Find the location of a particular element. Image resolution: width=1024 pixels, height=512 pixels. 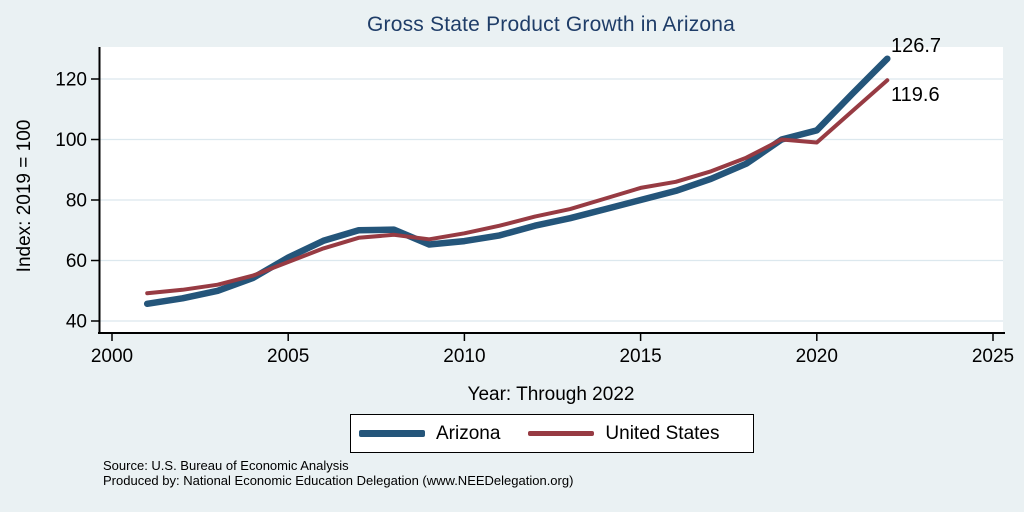

x-axis-title: Year: Through 2022 is located at coordinates (551, 394).